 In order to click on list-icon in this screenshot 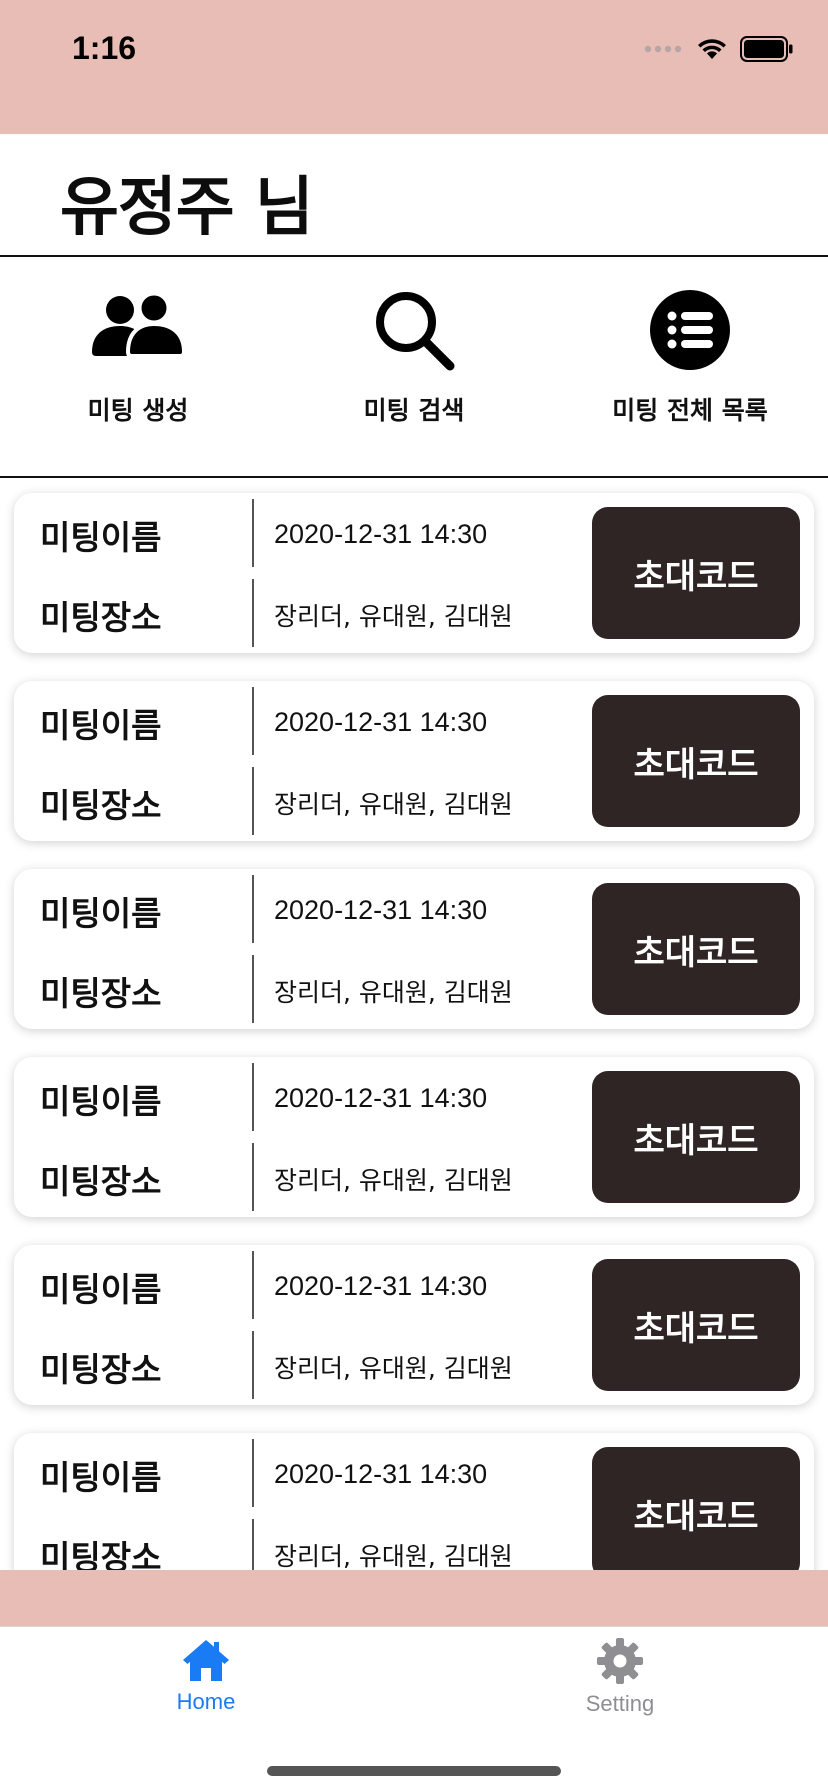, I will do `click(690, 330)`.